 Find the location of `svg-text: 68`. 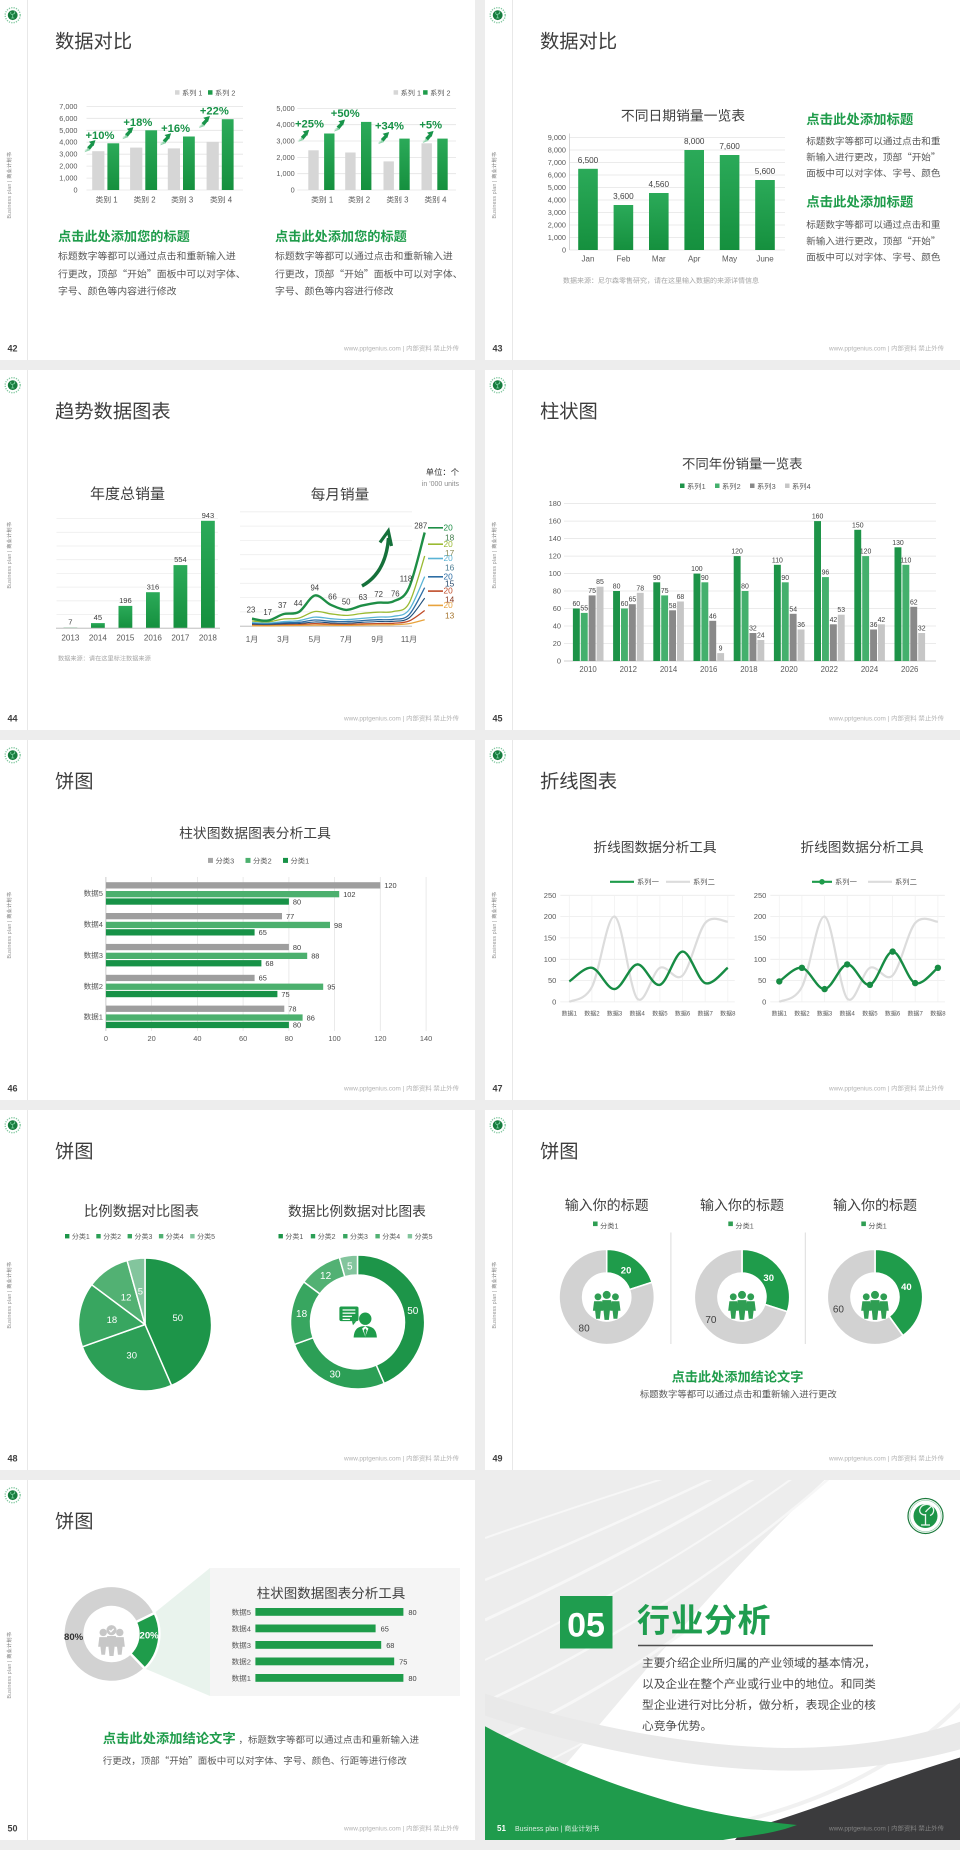

svg-text: 68 is located at coordinates (390, 1645).